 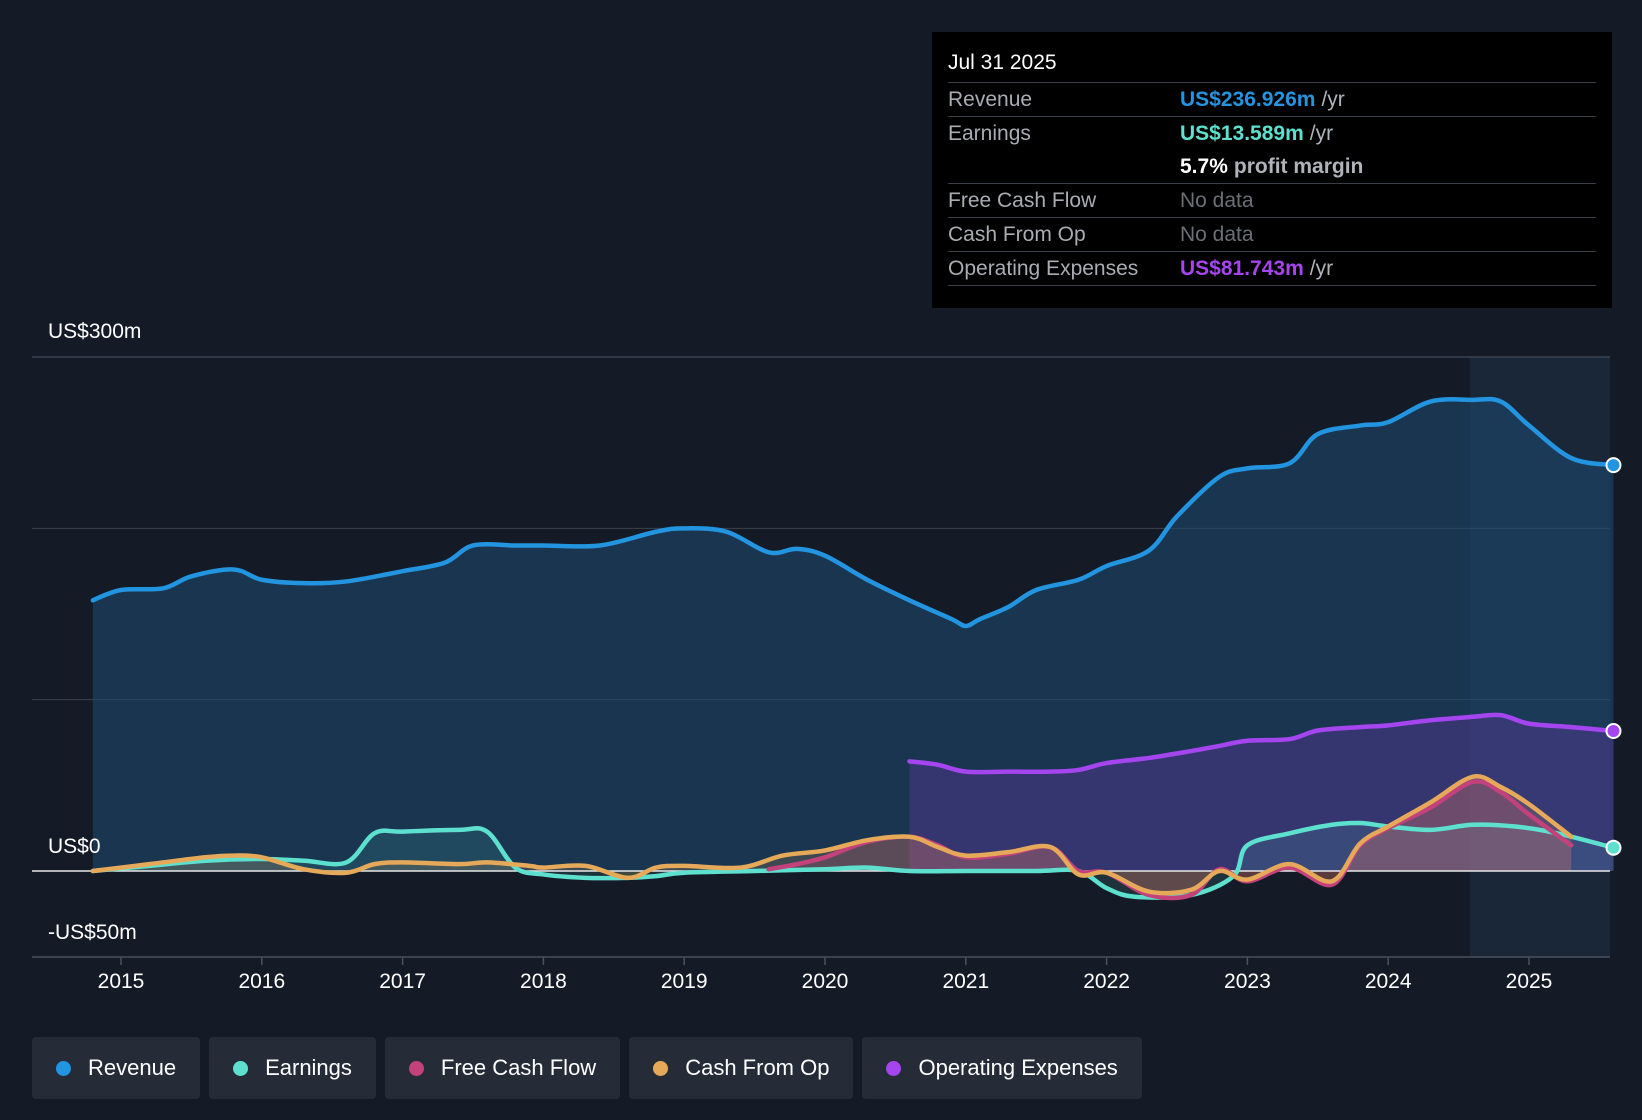 I want to click on legend-dot-operating-expenses, so click(x=894, y=1068).